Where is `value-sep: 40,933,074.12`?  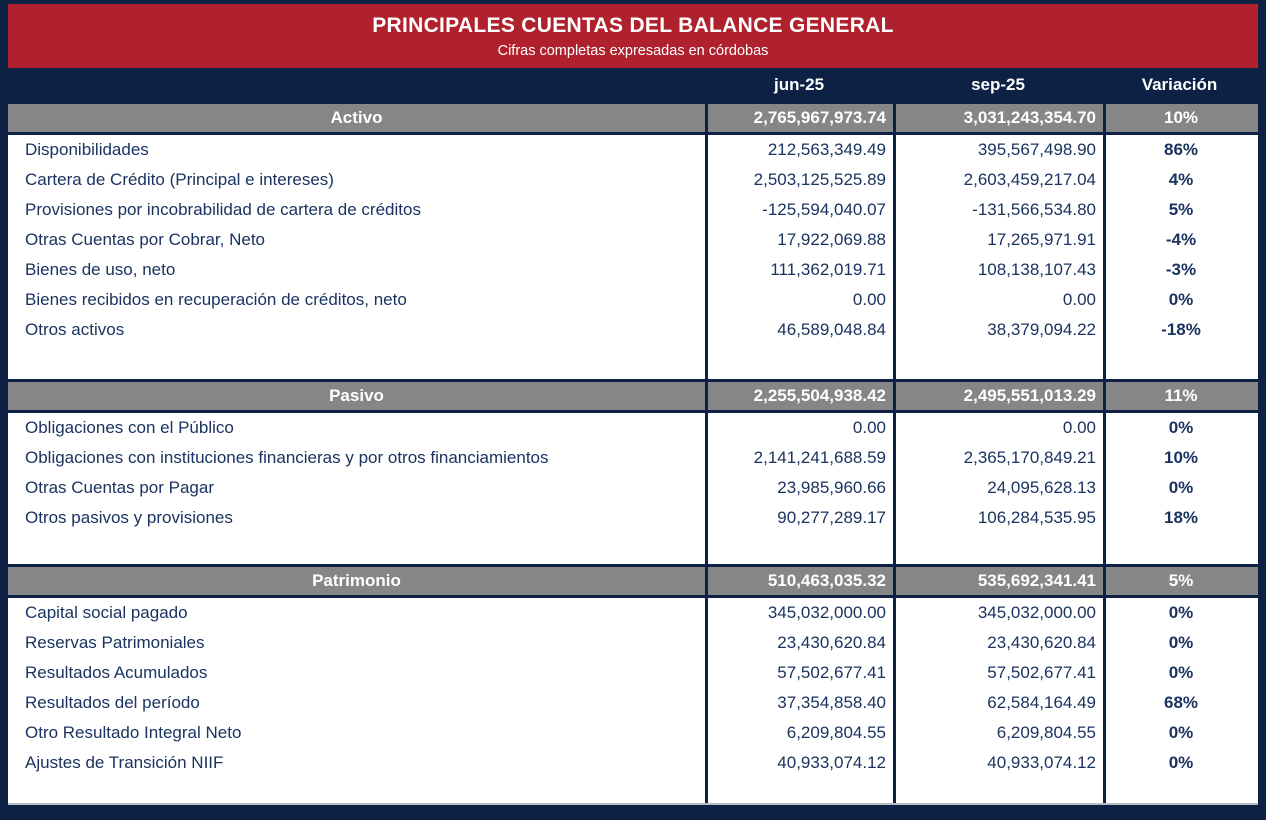
value-sep: 40,933,074.12 is located at coordinates (998, 763).